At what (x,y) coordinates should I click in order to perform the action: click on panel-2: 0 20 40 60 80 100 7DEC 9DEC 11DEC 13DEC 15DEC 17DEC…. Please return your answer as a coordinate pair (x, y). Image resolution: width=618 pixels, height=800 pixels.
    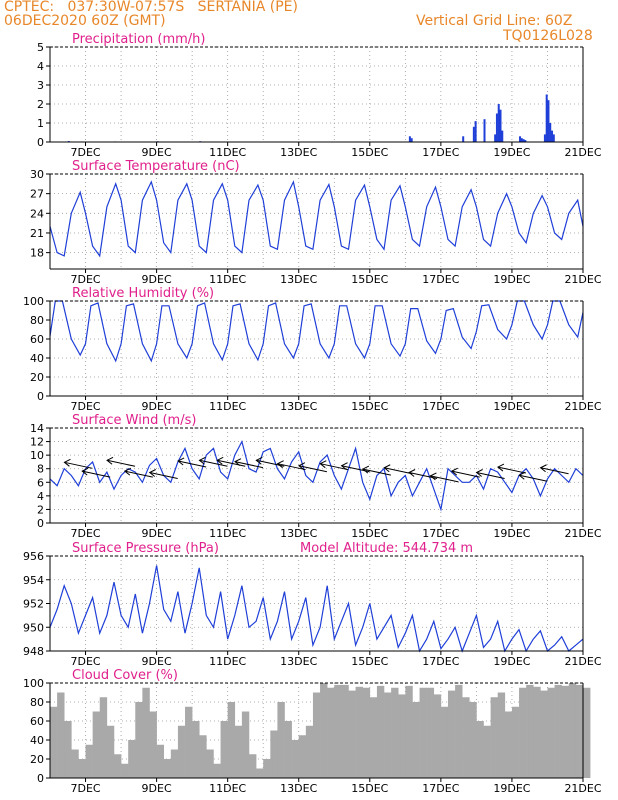
    Looking at the image, I should click on (312, 349).